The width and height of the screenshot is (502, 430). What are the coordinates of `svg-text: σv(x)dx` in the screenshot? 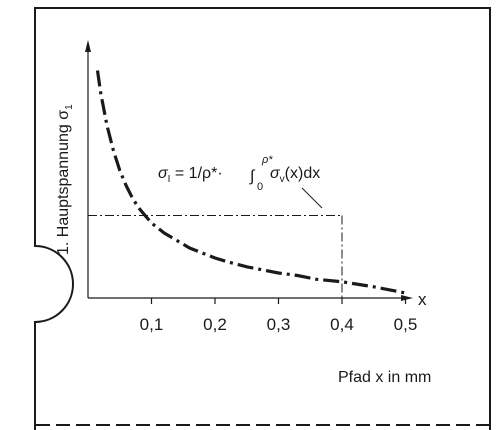 It's located at (295, 175).